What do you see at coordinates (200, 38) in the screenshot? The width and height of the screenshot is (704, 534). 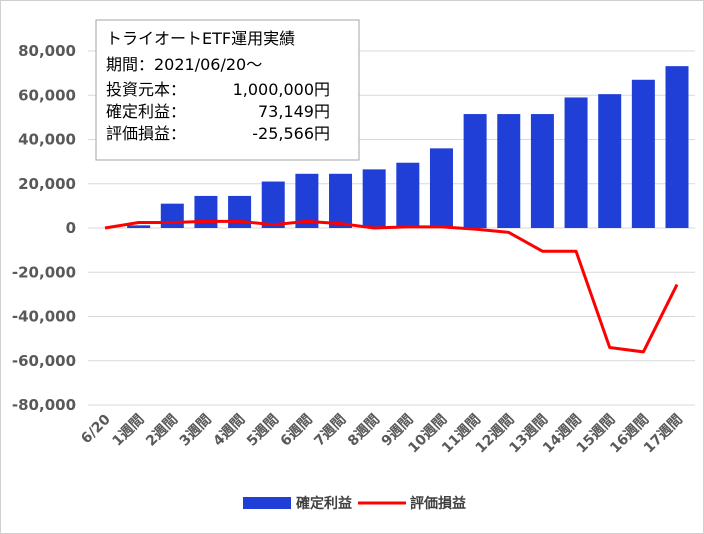 I see `info-title: トライオートETF運用実績` at bounding box center [200, 38].